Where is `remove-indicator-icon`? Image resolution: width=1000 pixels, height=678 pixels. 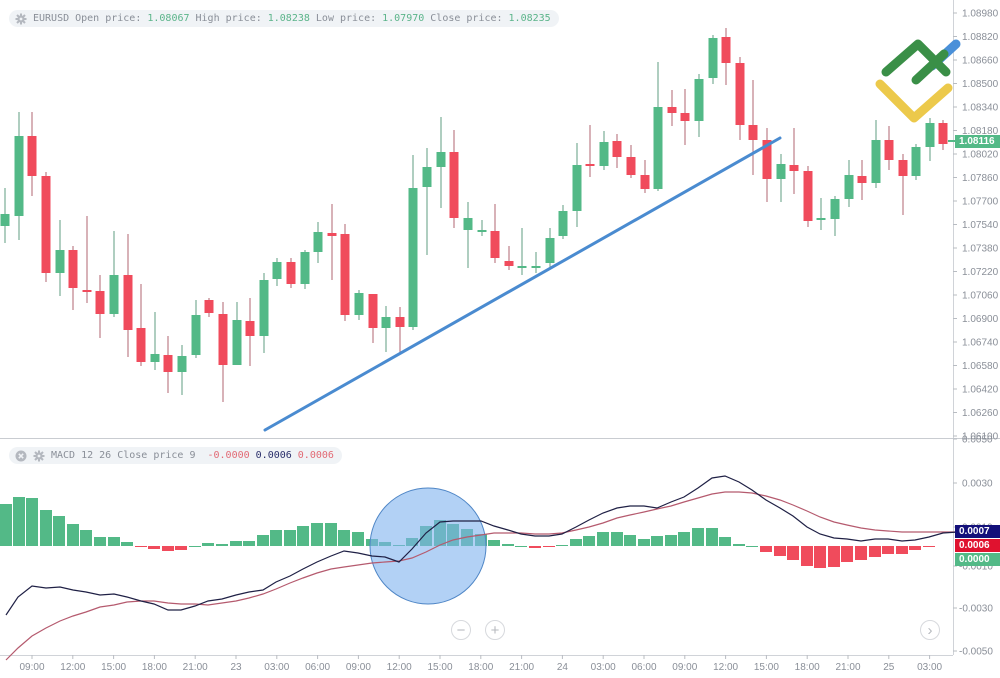 remove-indicator-icon is located at coordinates (21, 456).